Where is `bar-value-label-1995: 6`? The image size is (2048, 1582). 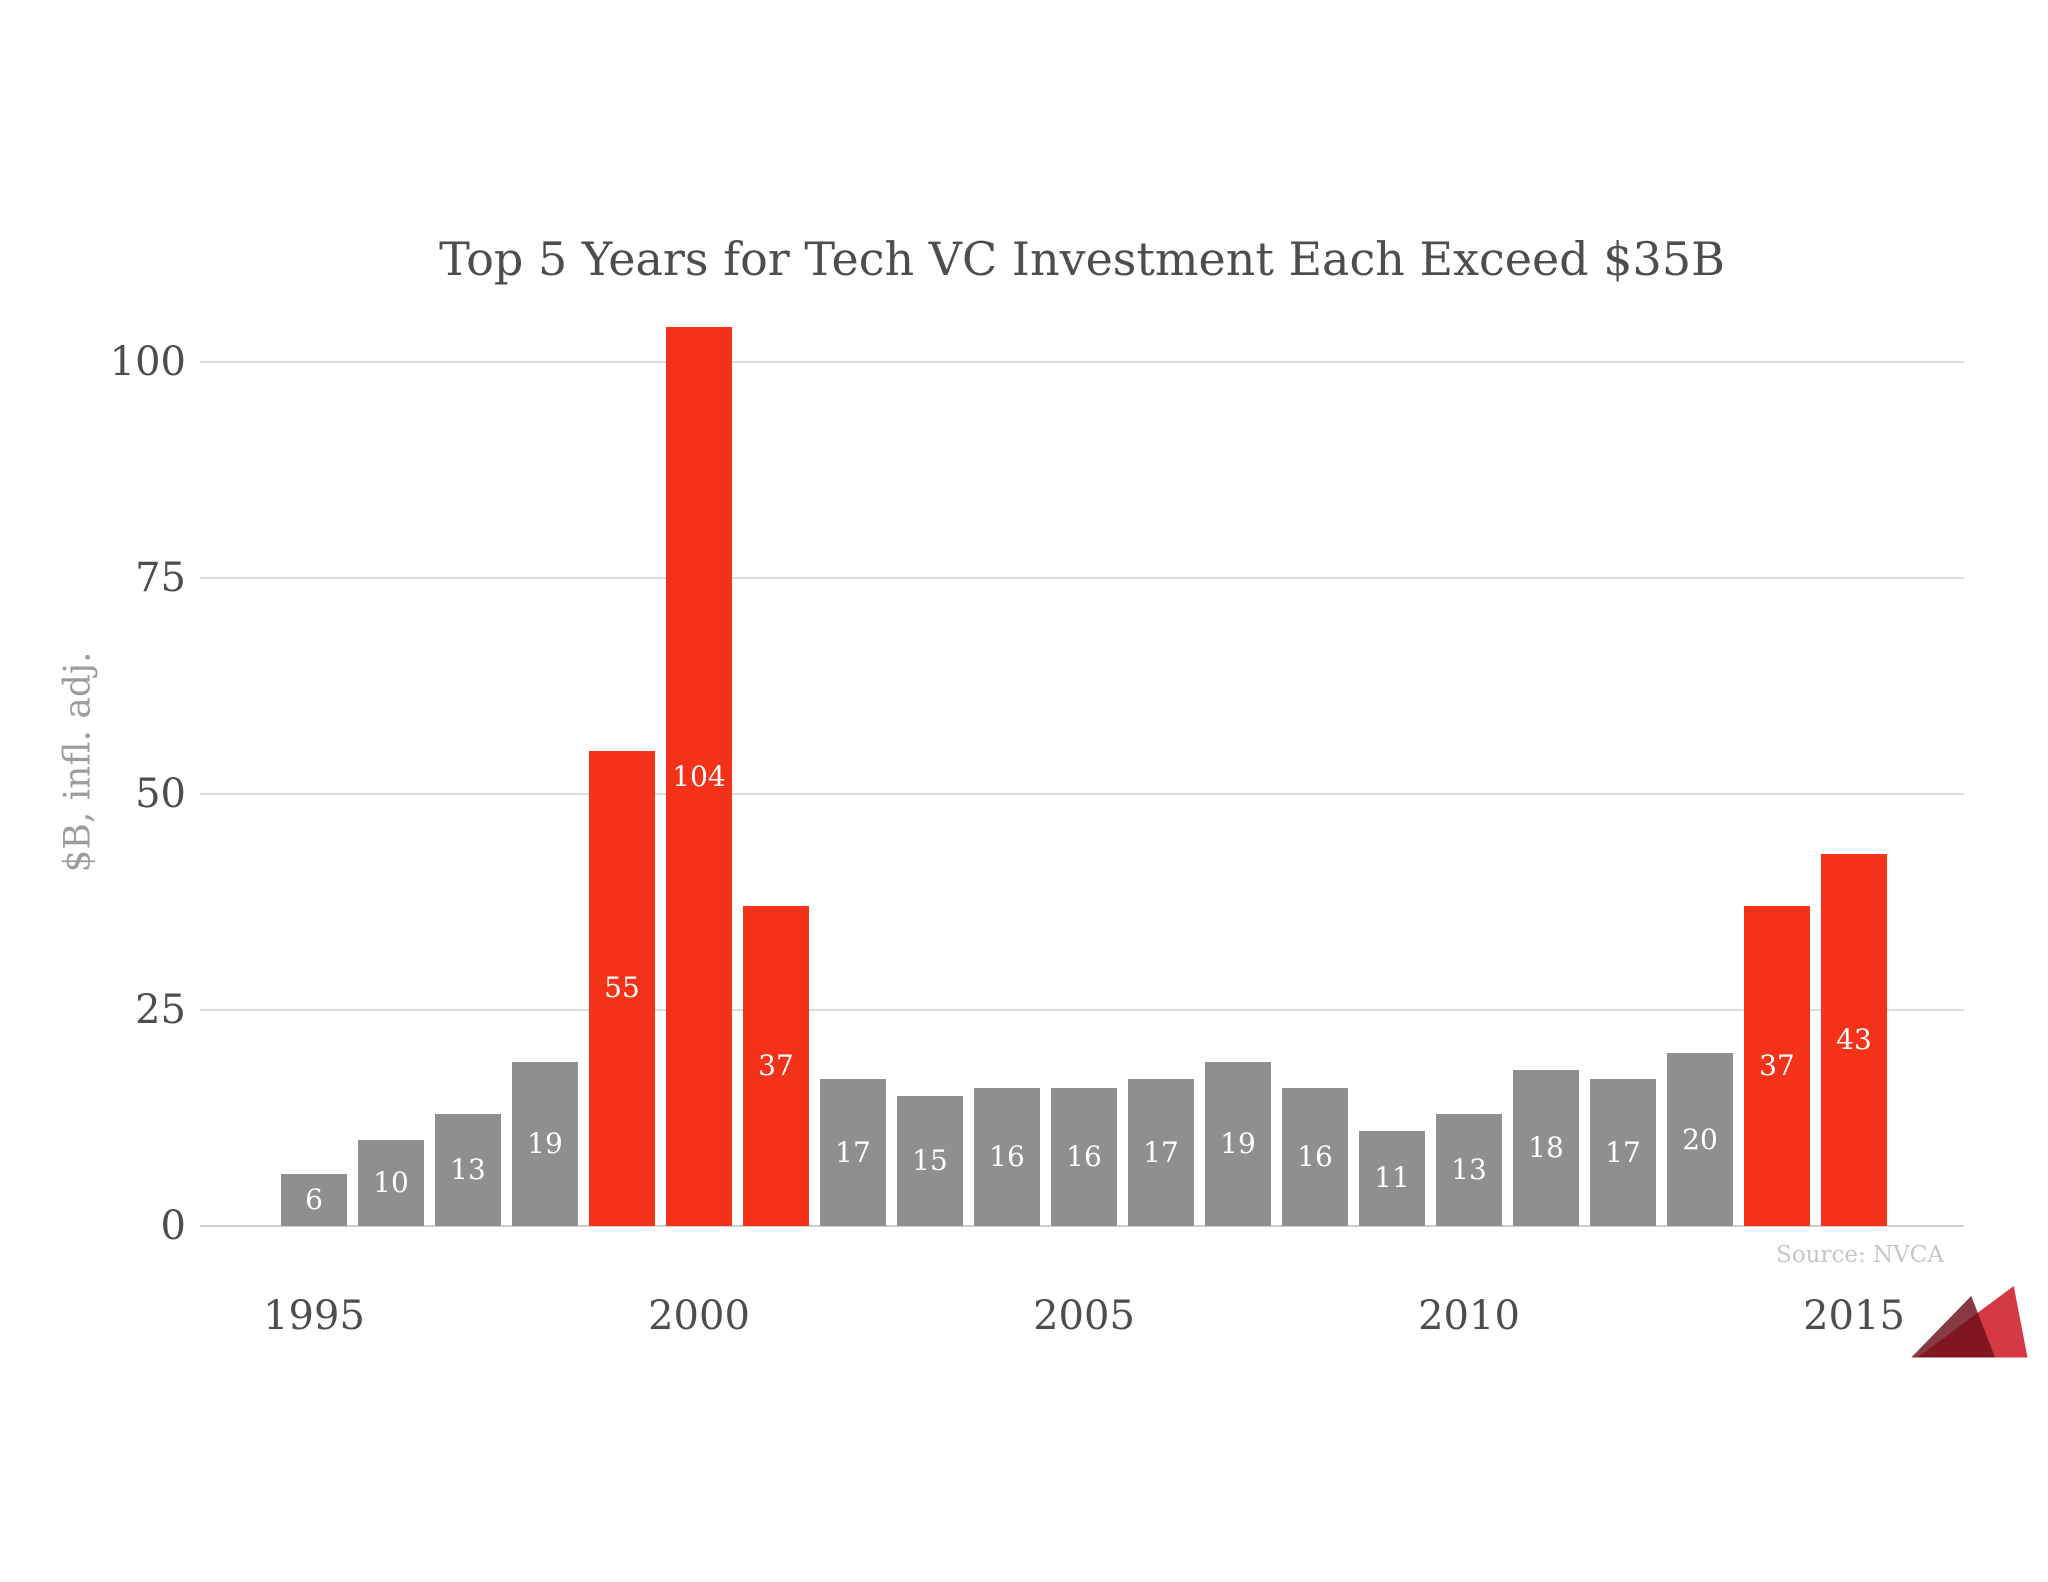 bar-value-label-1995: 6 is located at coordinates (314, 1200).